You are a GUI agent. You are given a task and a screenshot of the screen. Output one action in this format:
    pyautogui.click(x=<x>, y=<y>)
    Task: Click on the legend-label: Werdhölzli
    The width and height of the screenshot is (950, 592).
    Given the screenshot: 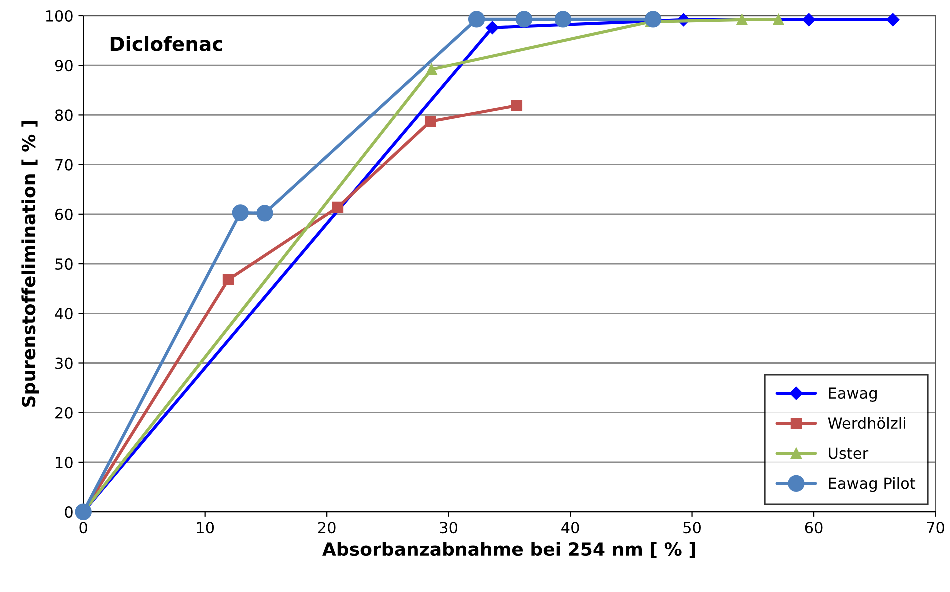 What is the action you would take?
    pyautogui.click(x=867, y=423)
    